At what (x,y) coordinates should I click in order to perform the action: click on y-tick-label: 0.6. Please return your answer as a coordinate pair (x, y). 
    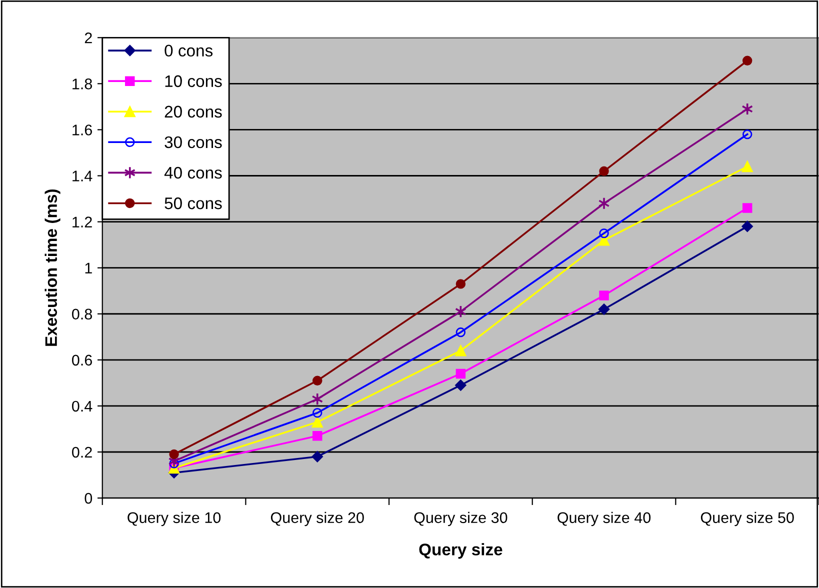
    Looking at the image, I should click on (82, 360).